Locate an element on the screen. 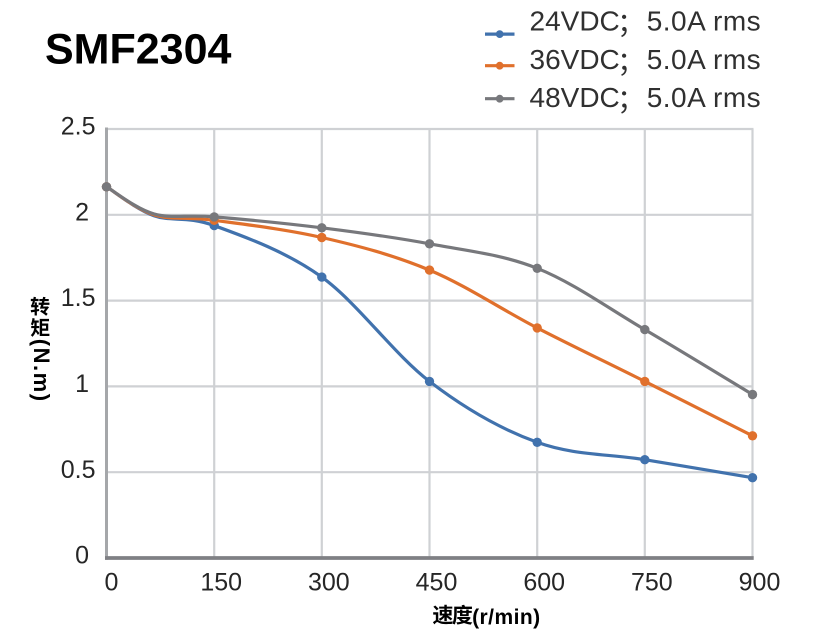  svg-text: (r/min) is located at coordinates (506, 617).